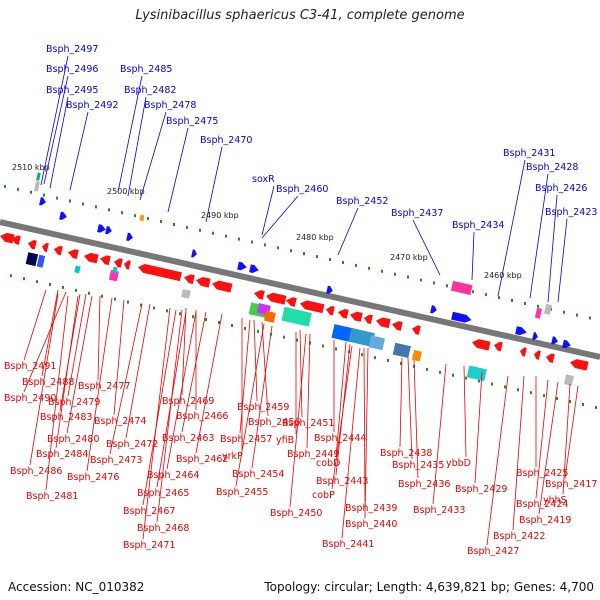 Image resolution: width=600 pixels, height=600 pixels. Describe the element at coordinates (126, 191) in the screenshot. I see `tick-label: 2500 kbp` at that location.